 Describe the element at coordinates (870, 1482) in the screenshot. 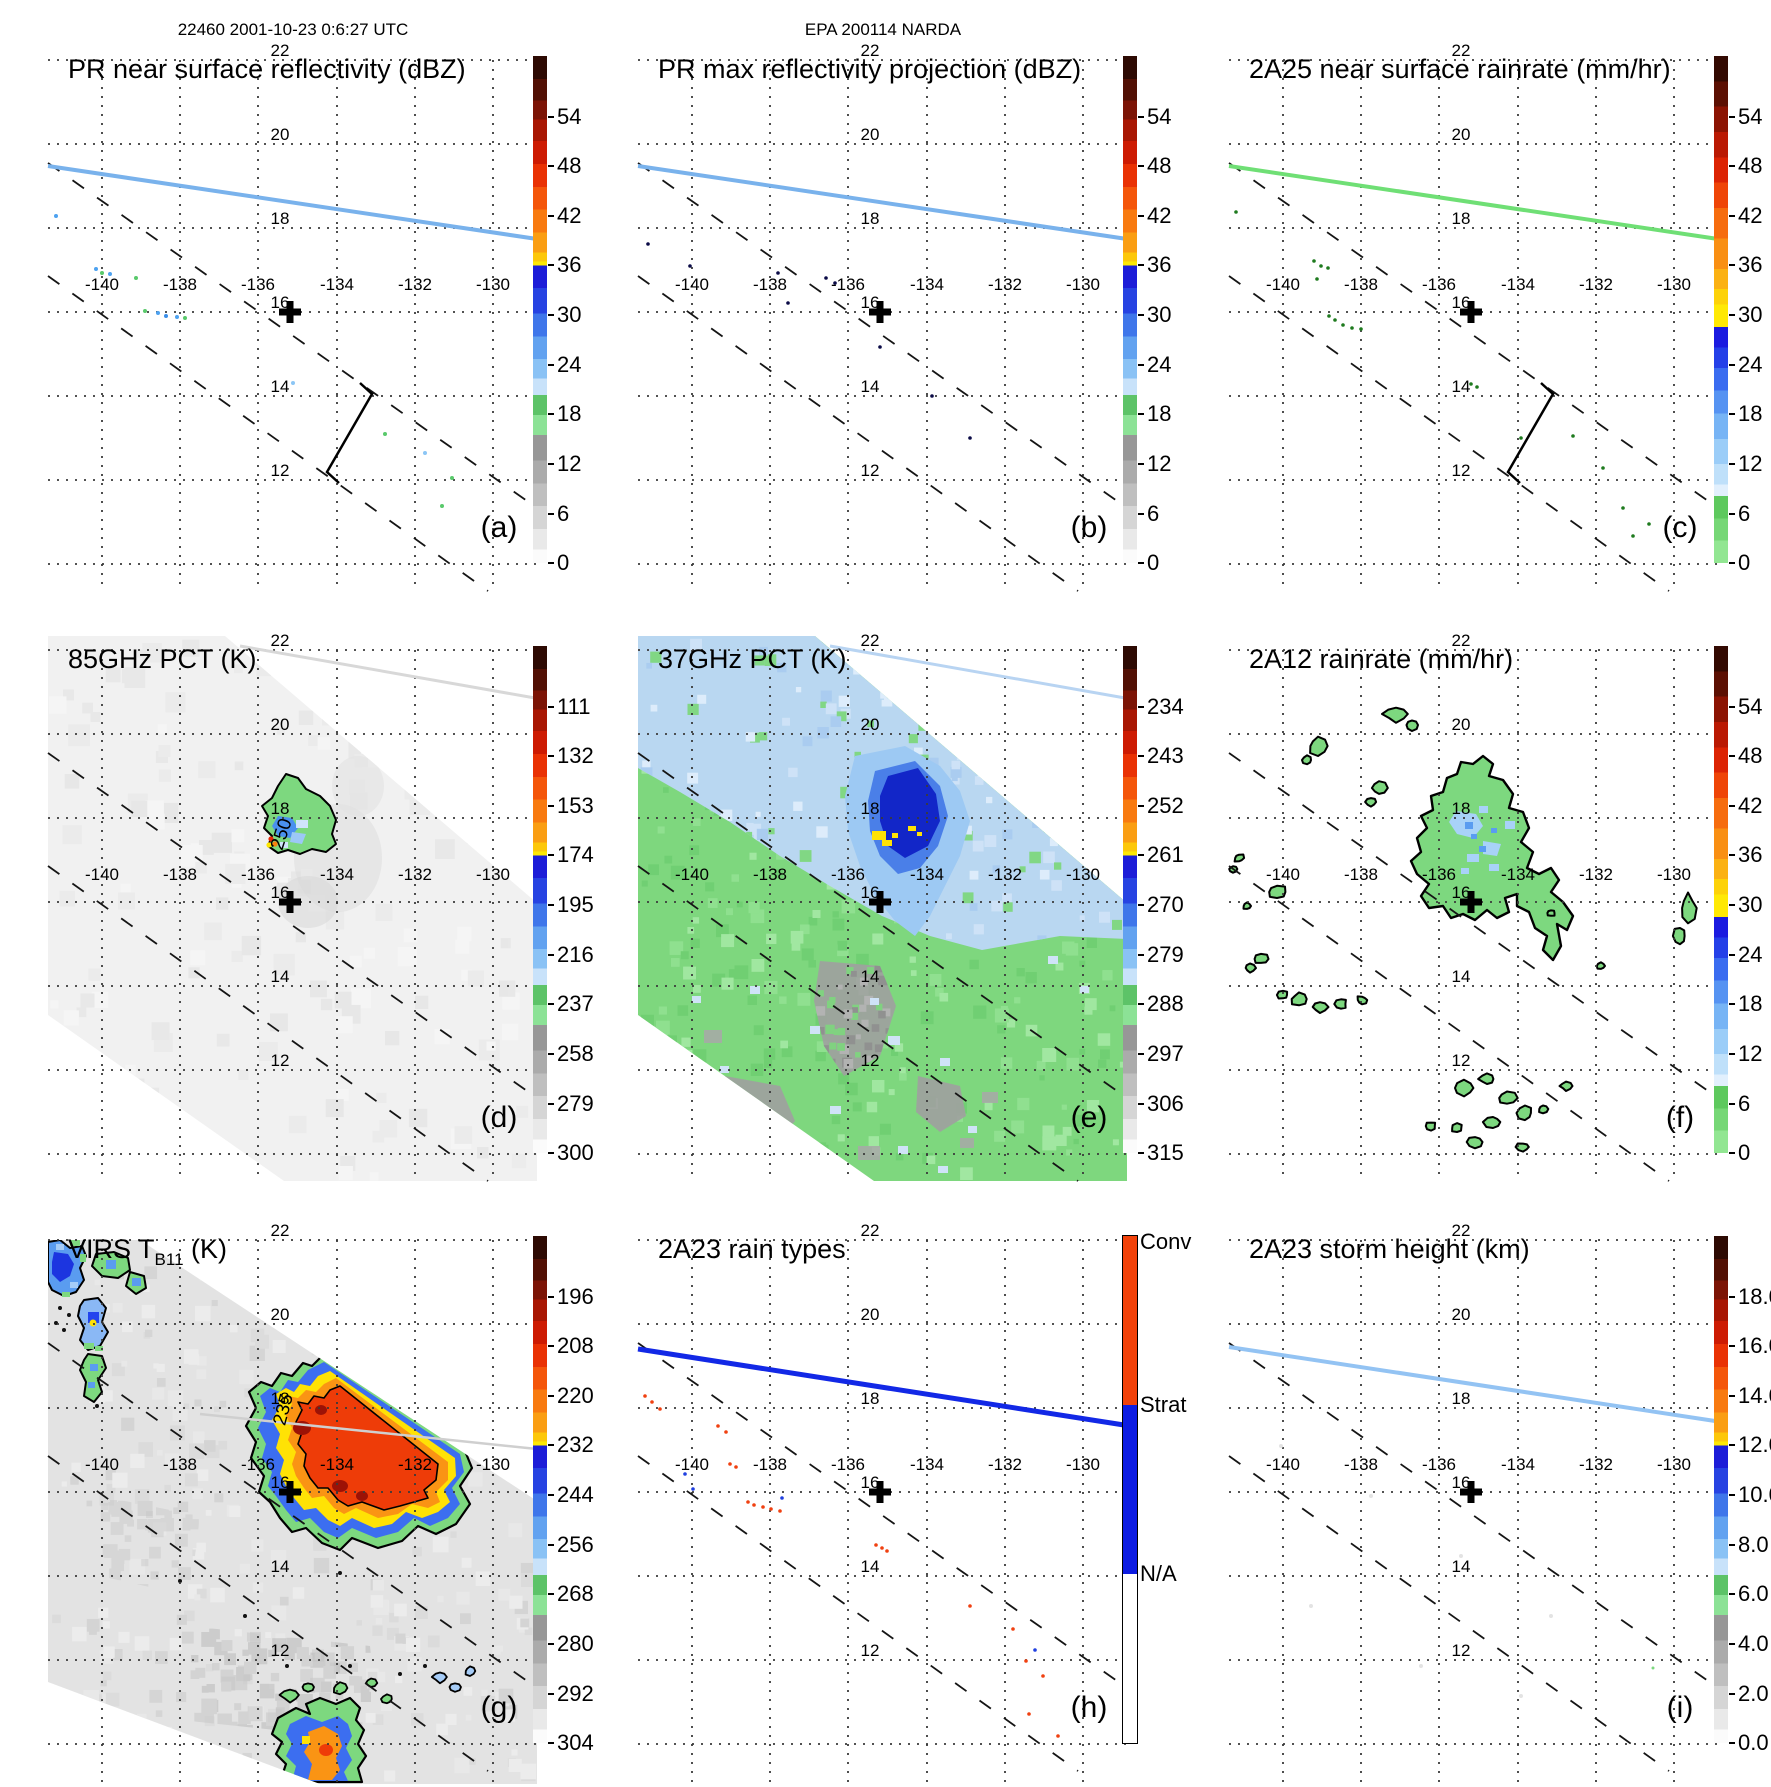

I see `latitude-label: 16` at that location.